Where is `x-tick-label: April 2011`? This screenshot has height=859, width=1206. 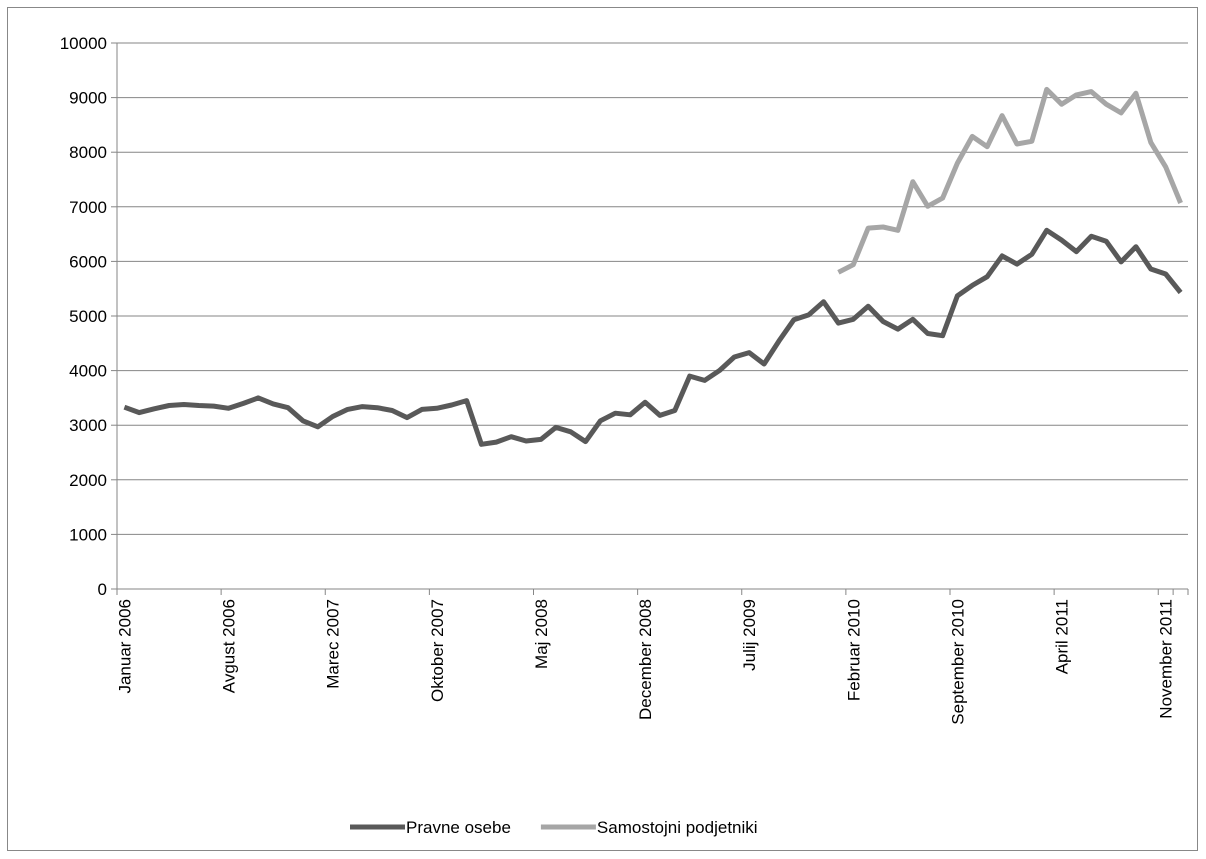 x-tick-label: April 2011 is located at coordinates (1062, 636).